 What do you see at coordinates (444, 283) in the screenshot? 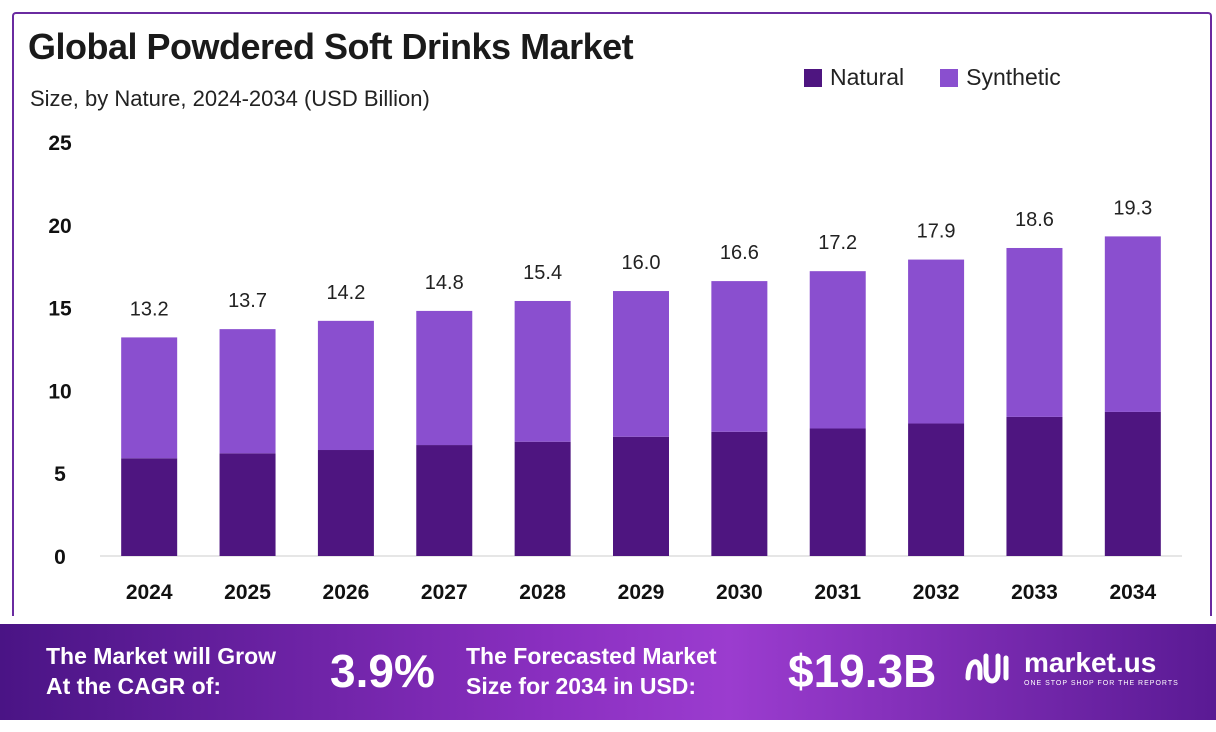
I see `bar-total-label: 14.8` at bounding box center [444, 283].